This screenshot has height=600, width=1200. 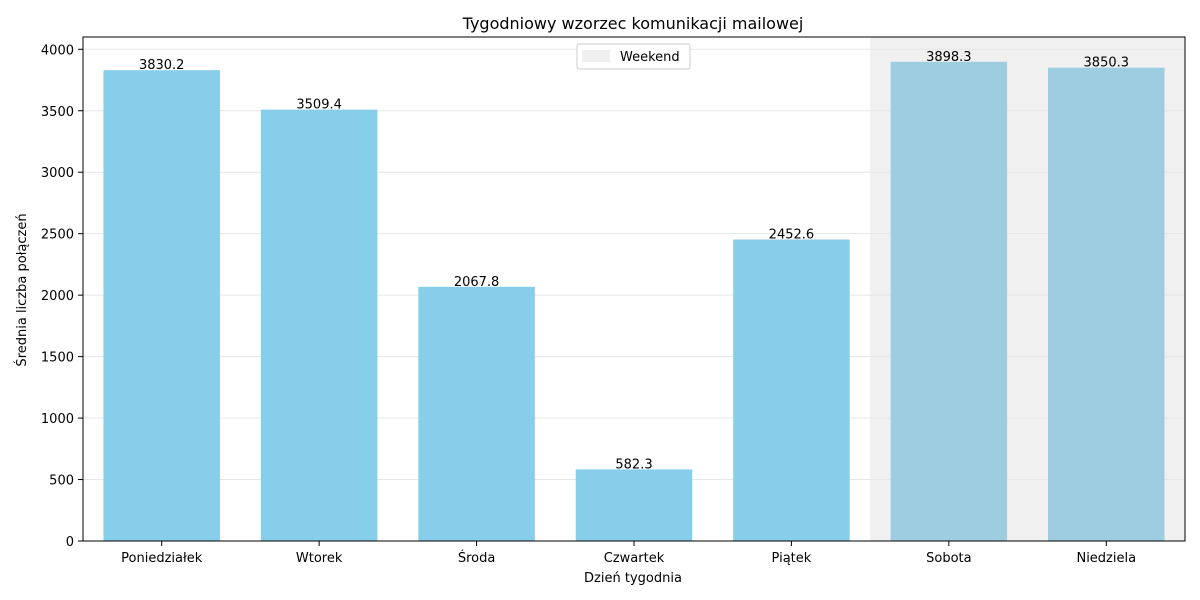 What do you see at coordinates (319, 105) in the screenshot?
I see `value-label-2: 3509.4` at bounding box center [319, 105].